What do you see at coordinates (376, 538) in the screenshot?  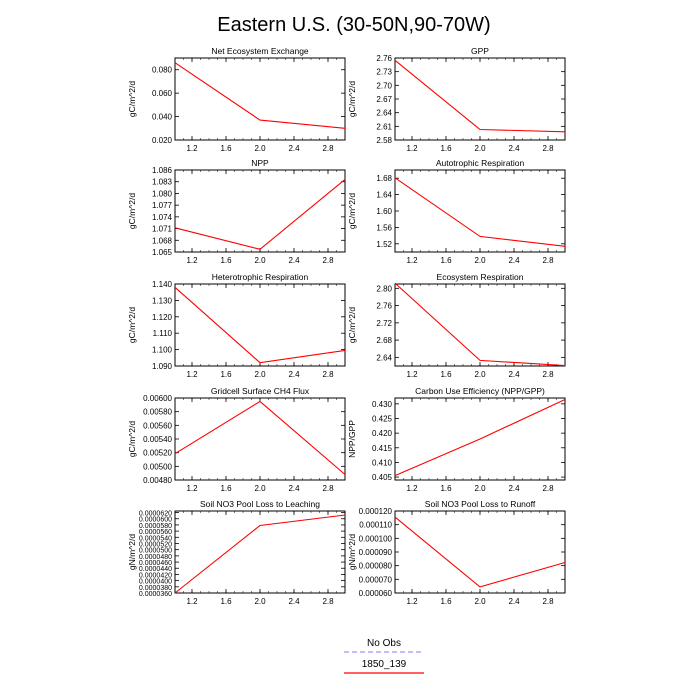 I see `y-tick-label: 0.000100` at bounding box center [376, 538].